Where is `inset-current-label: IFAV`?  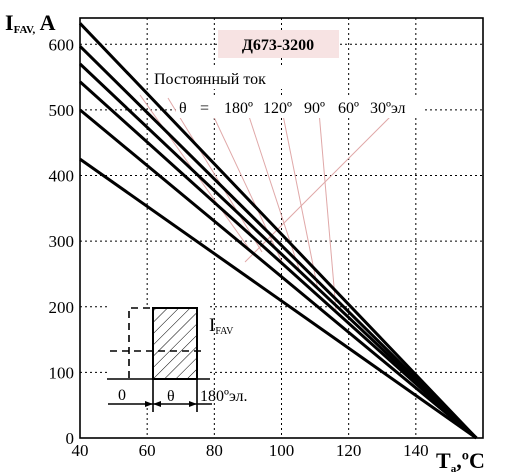
inset-current-label: IFAV is located at coordinates (221, 326).